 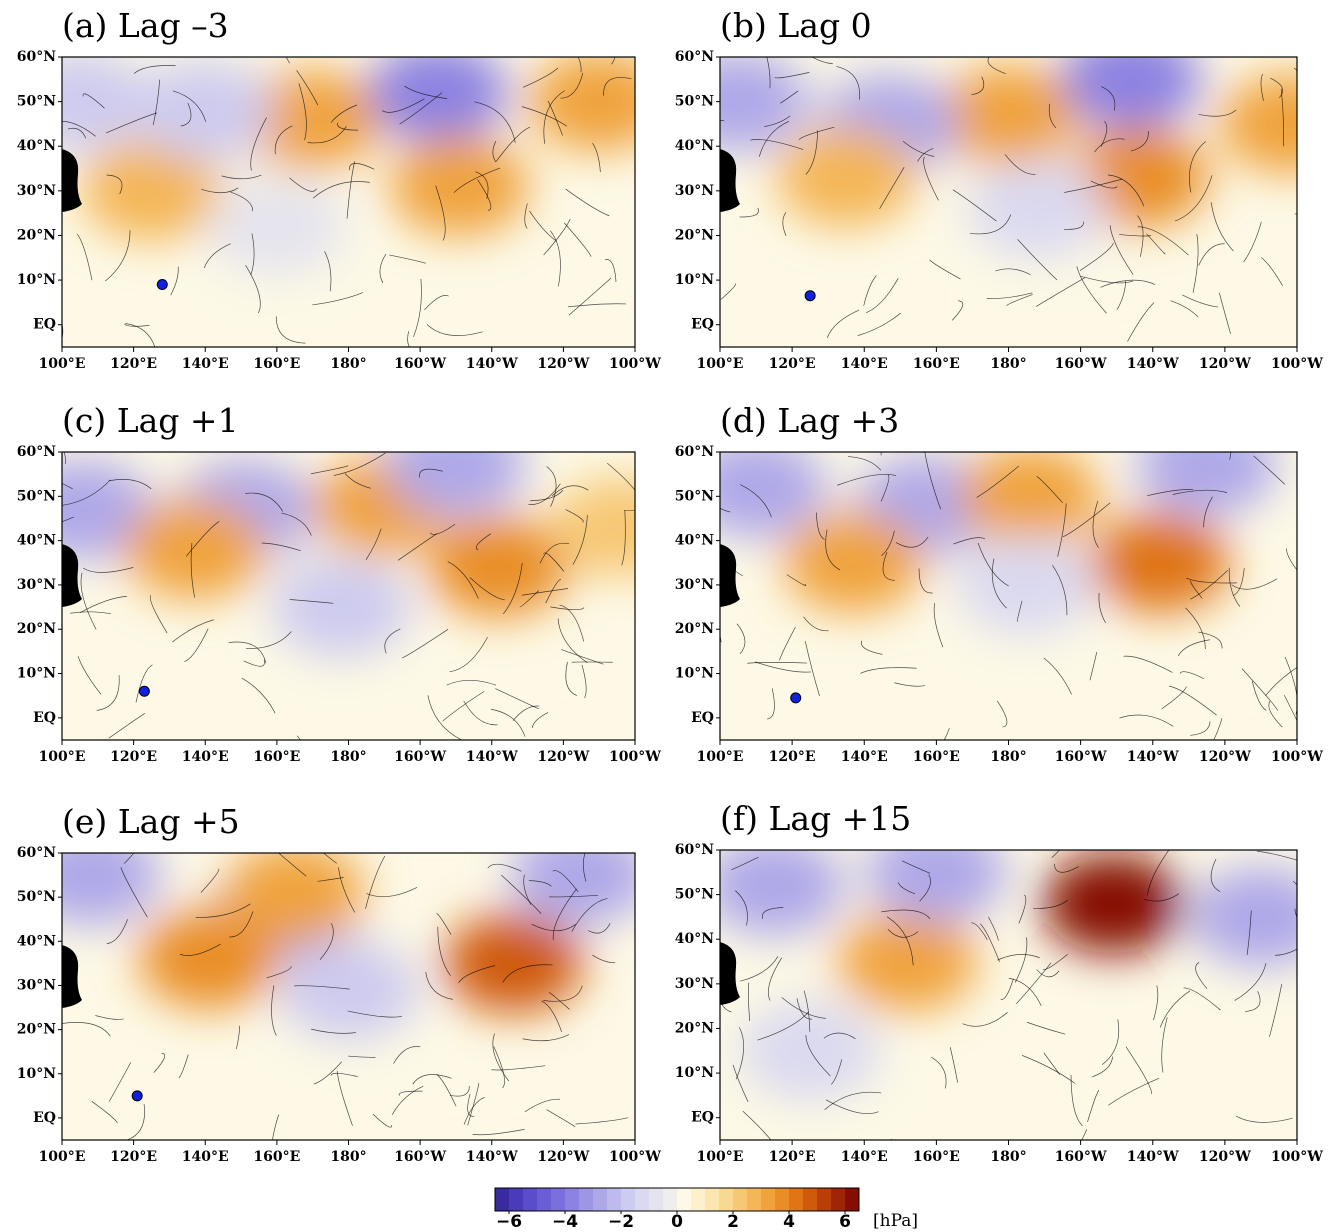 What do you see at coordinates (720, 364) in the screenshot?
I see `x-tick-label: 100°E` at bounding box center [720, 364].